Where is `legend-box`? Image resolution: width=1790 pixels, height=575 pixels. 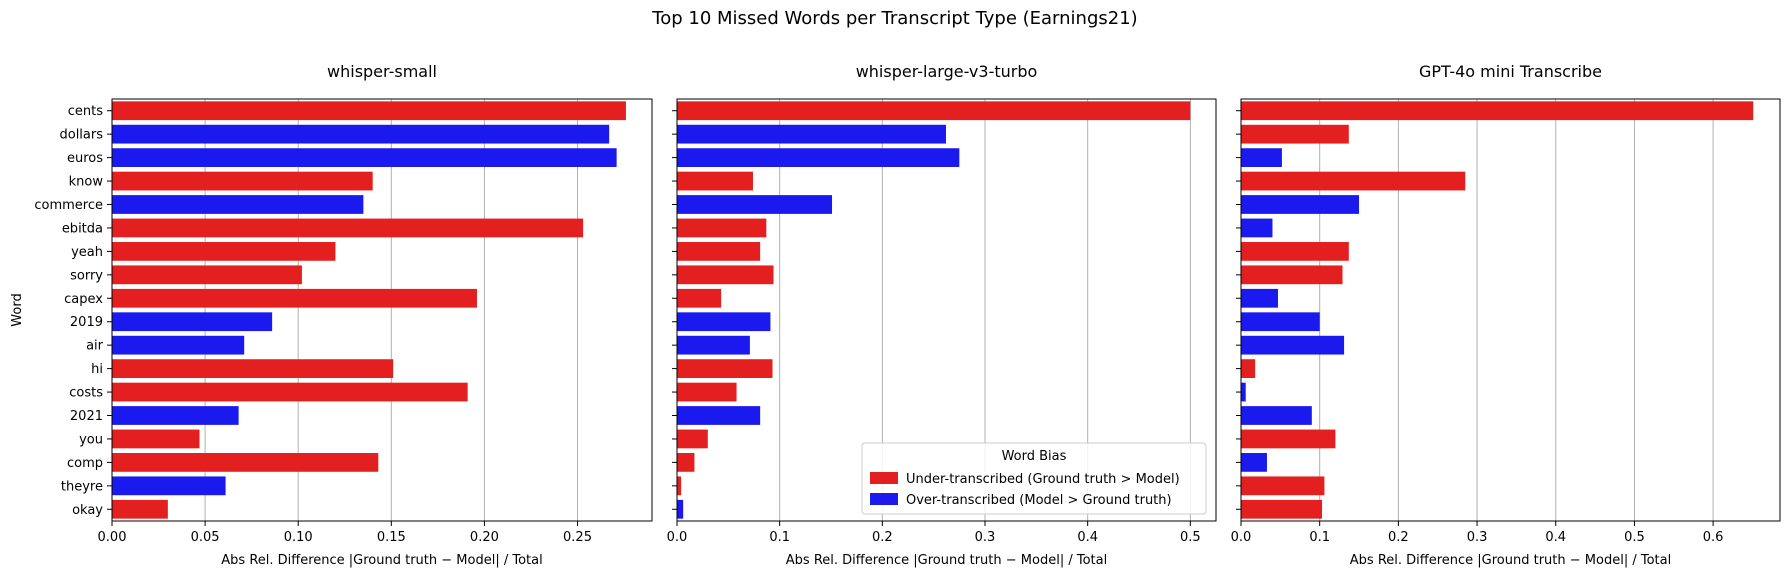
legend-box is located at coordinates (1034, 478).